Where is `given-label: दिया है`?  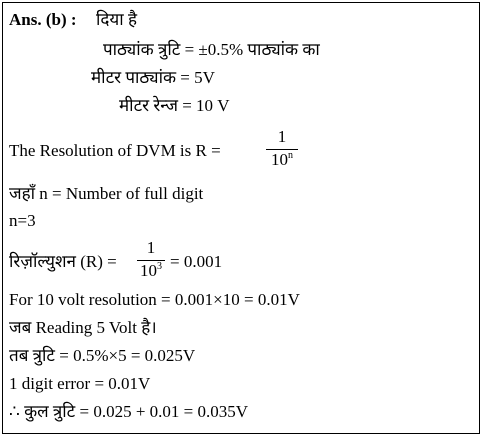 given-label: दिया है is located at coordinates (116, 19).